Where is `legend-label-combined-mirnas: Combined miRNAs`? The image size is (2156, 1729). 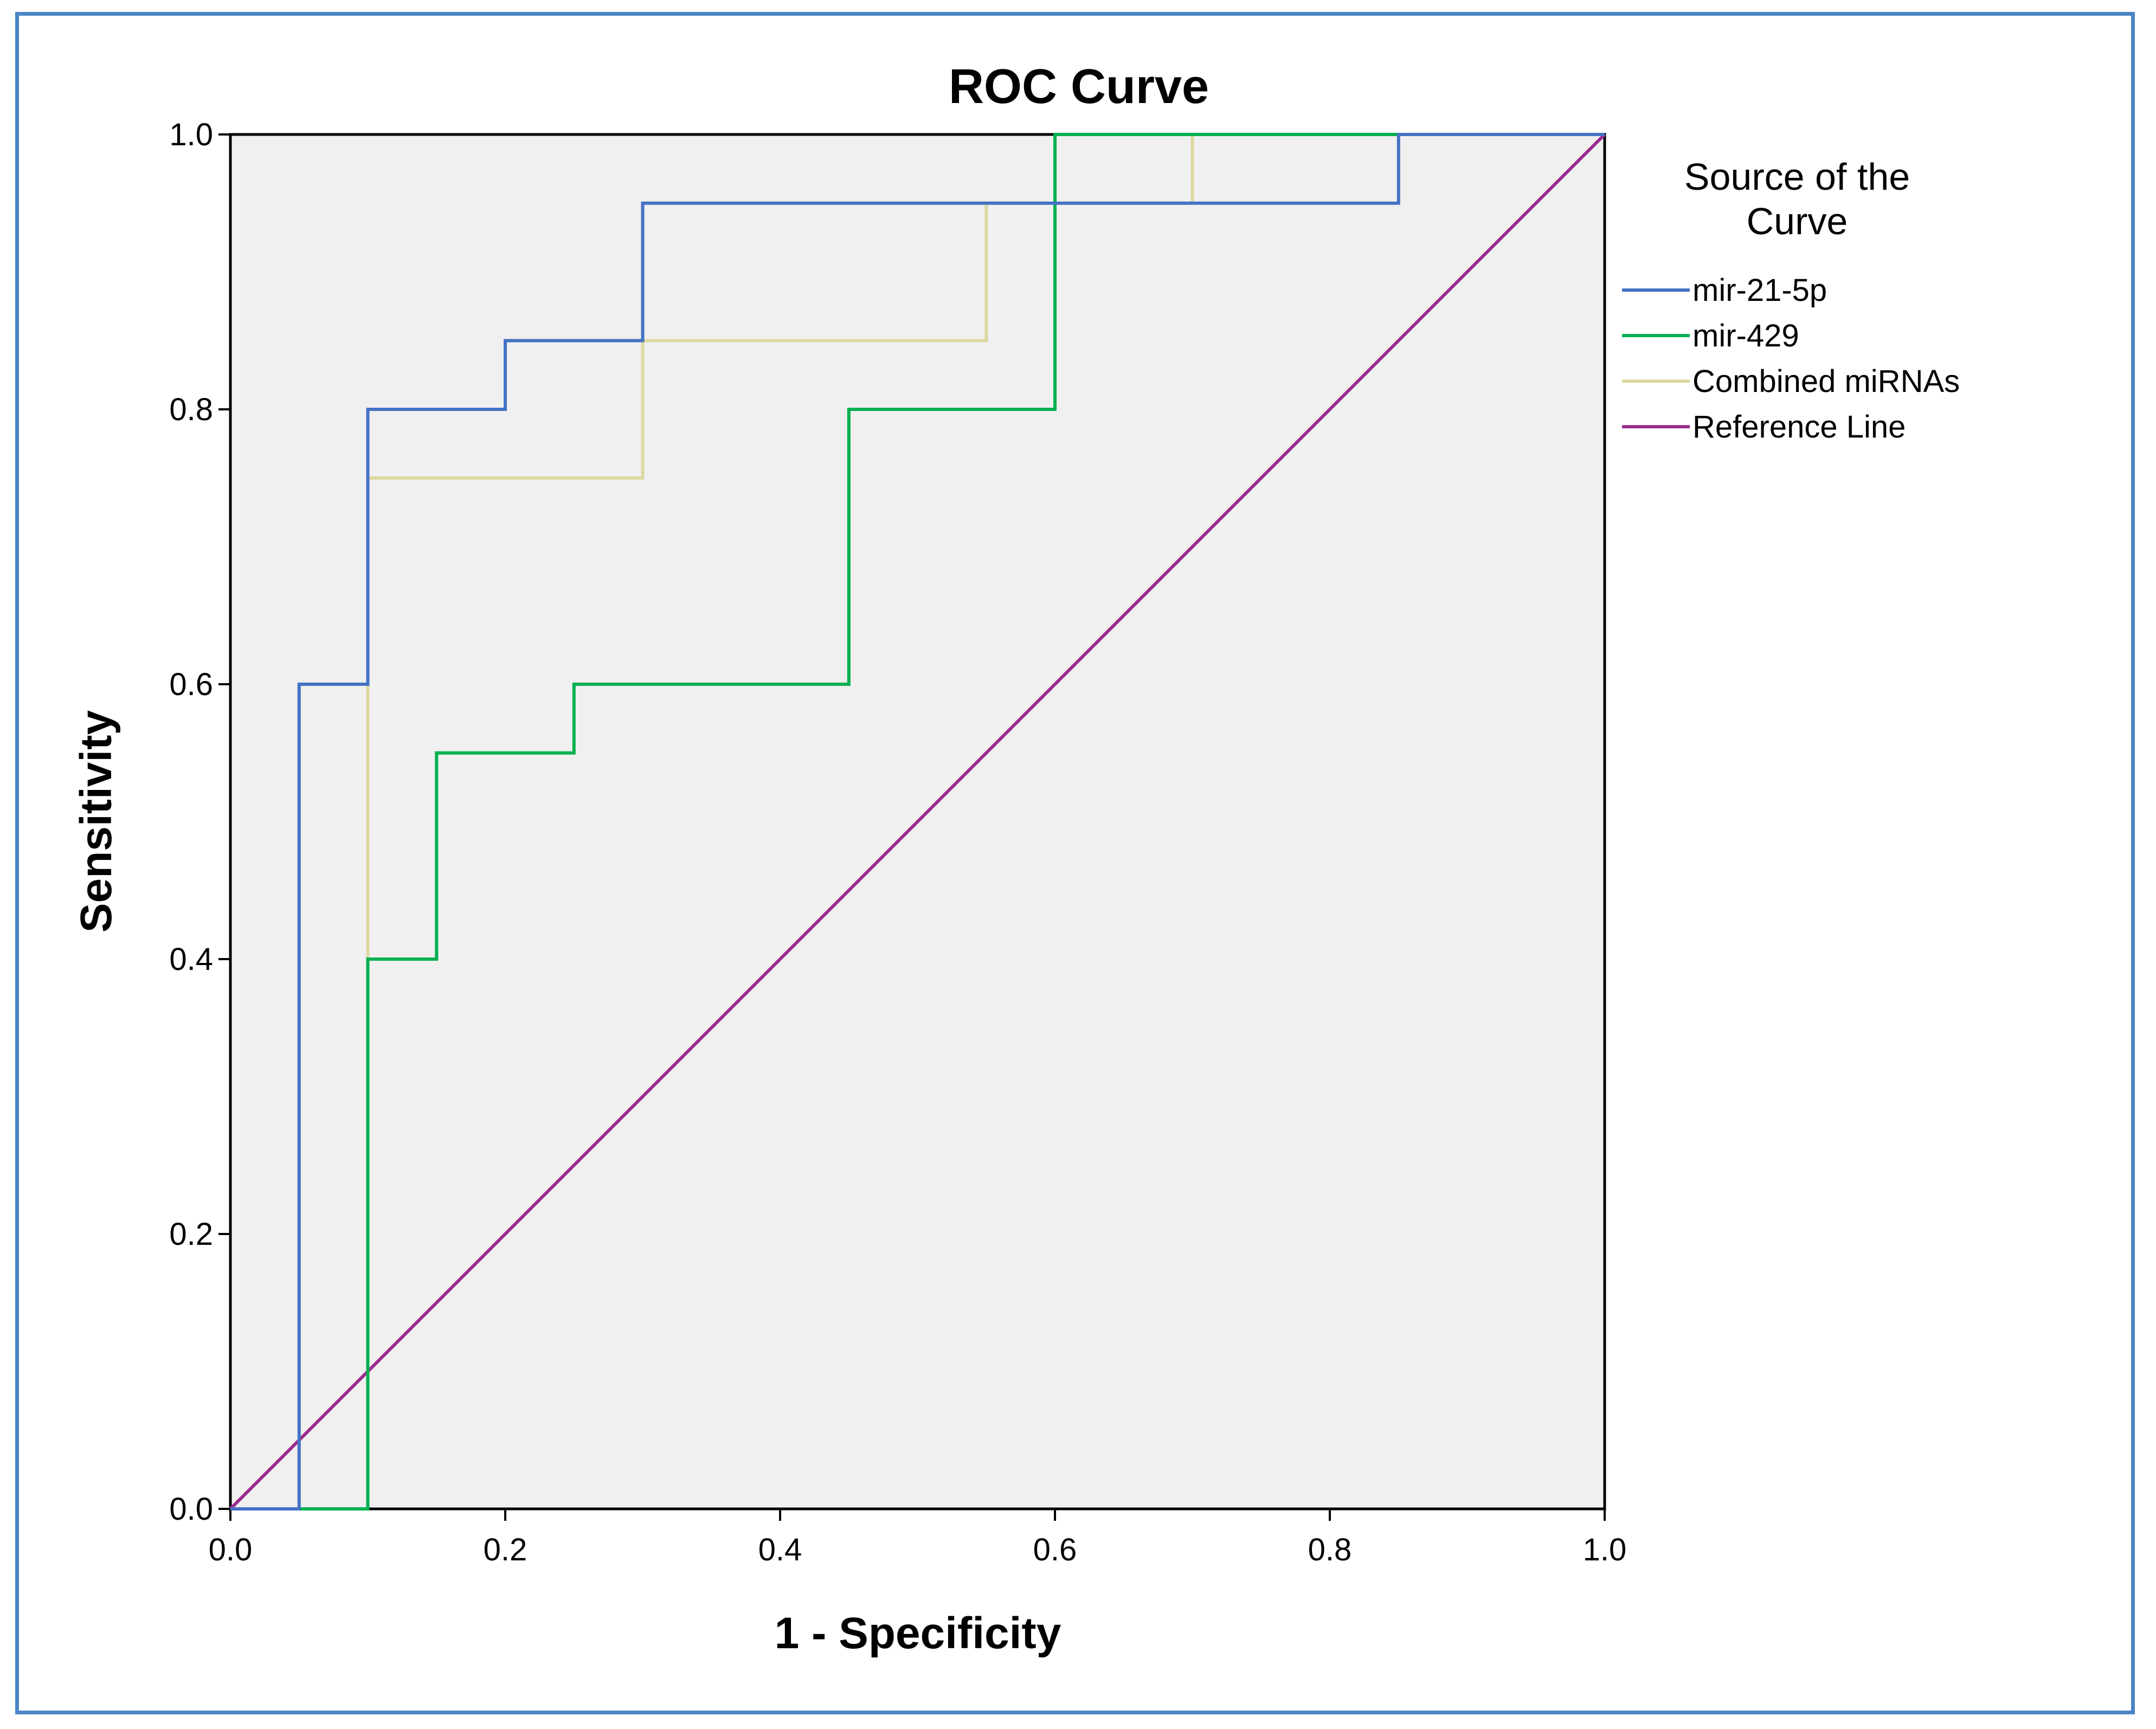 legend-label-combined-mirnas: Combined miRNAs is located at coordinates (1826, 382).